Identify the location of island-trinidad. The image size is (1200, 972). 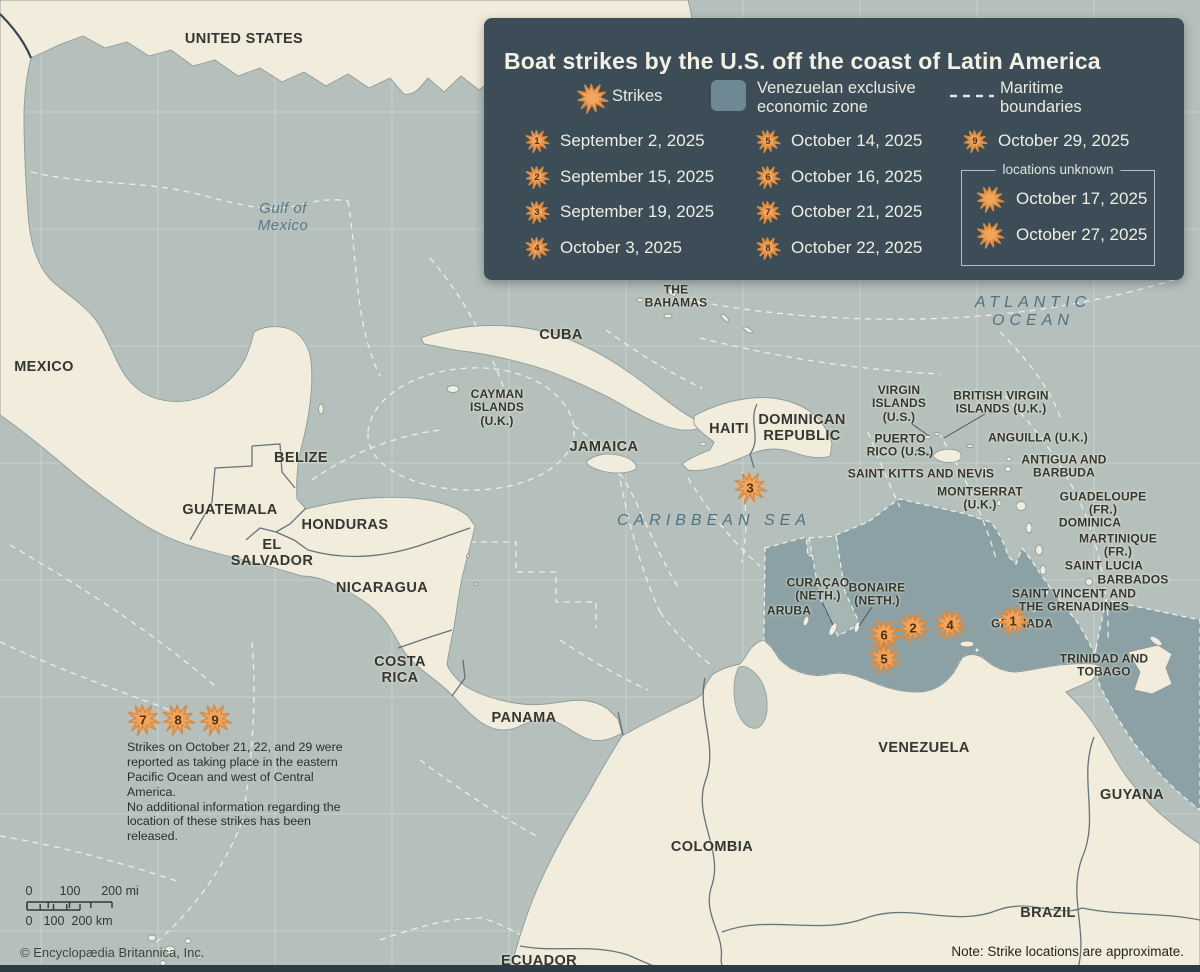
(1150, 669).